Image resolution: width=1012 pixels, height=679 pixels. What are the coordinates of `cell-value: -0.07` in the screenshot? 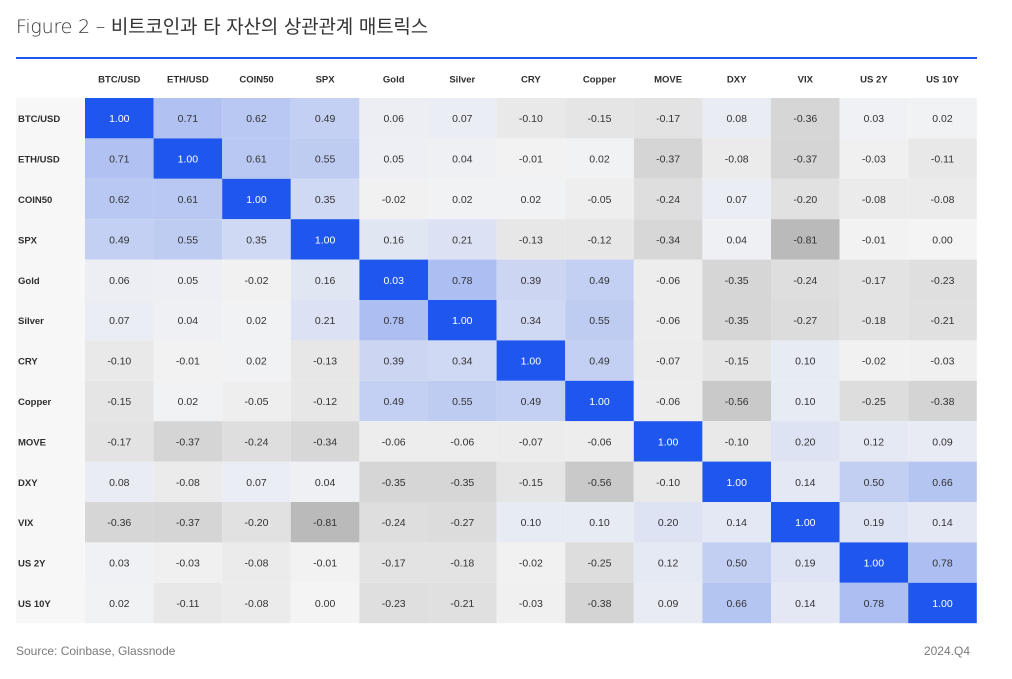 It's located at (668, 362).